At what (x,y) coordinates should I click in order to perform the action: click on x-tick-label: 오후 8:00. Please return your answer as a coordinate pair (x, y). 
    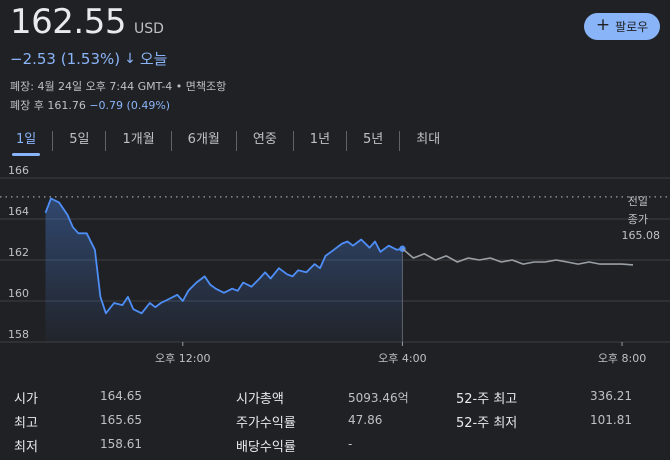
    Looking at the image, I should click on (622, 358).